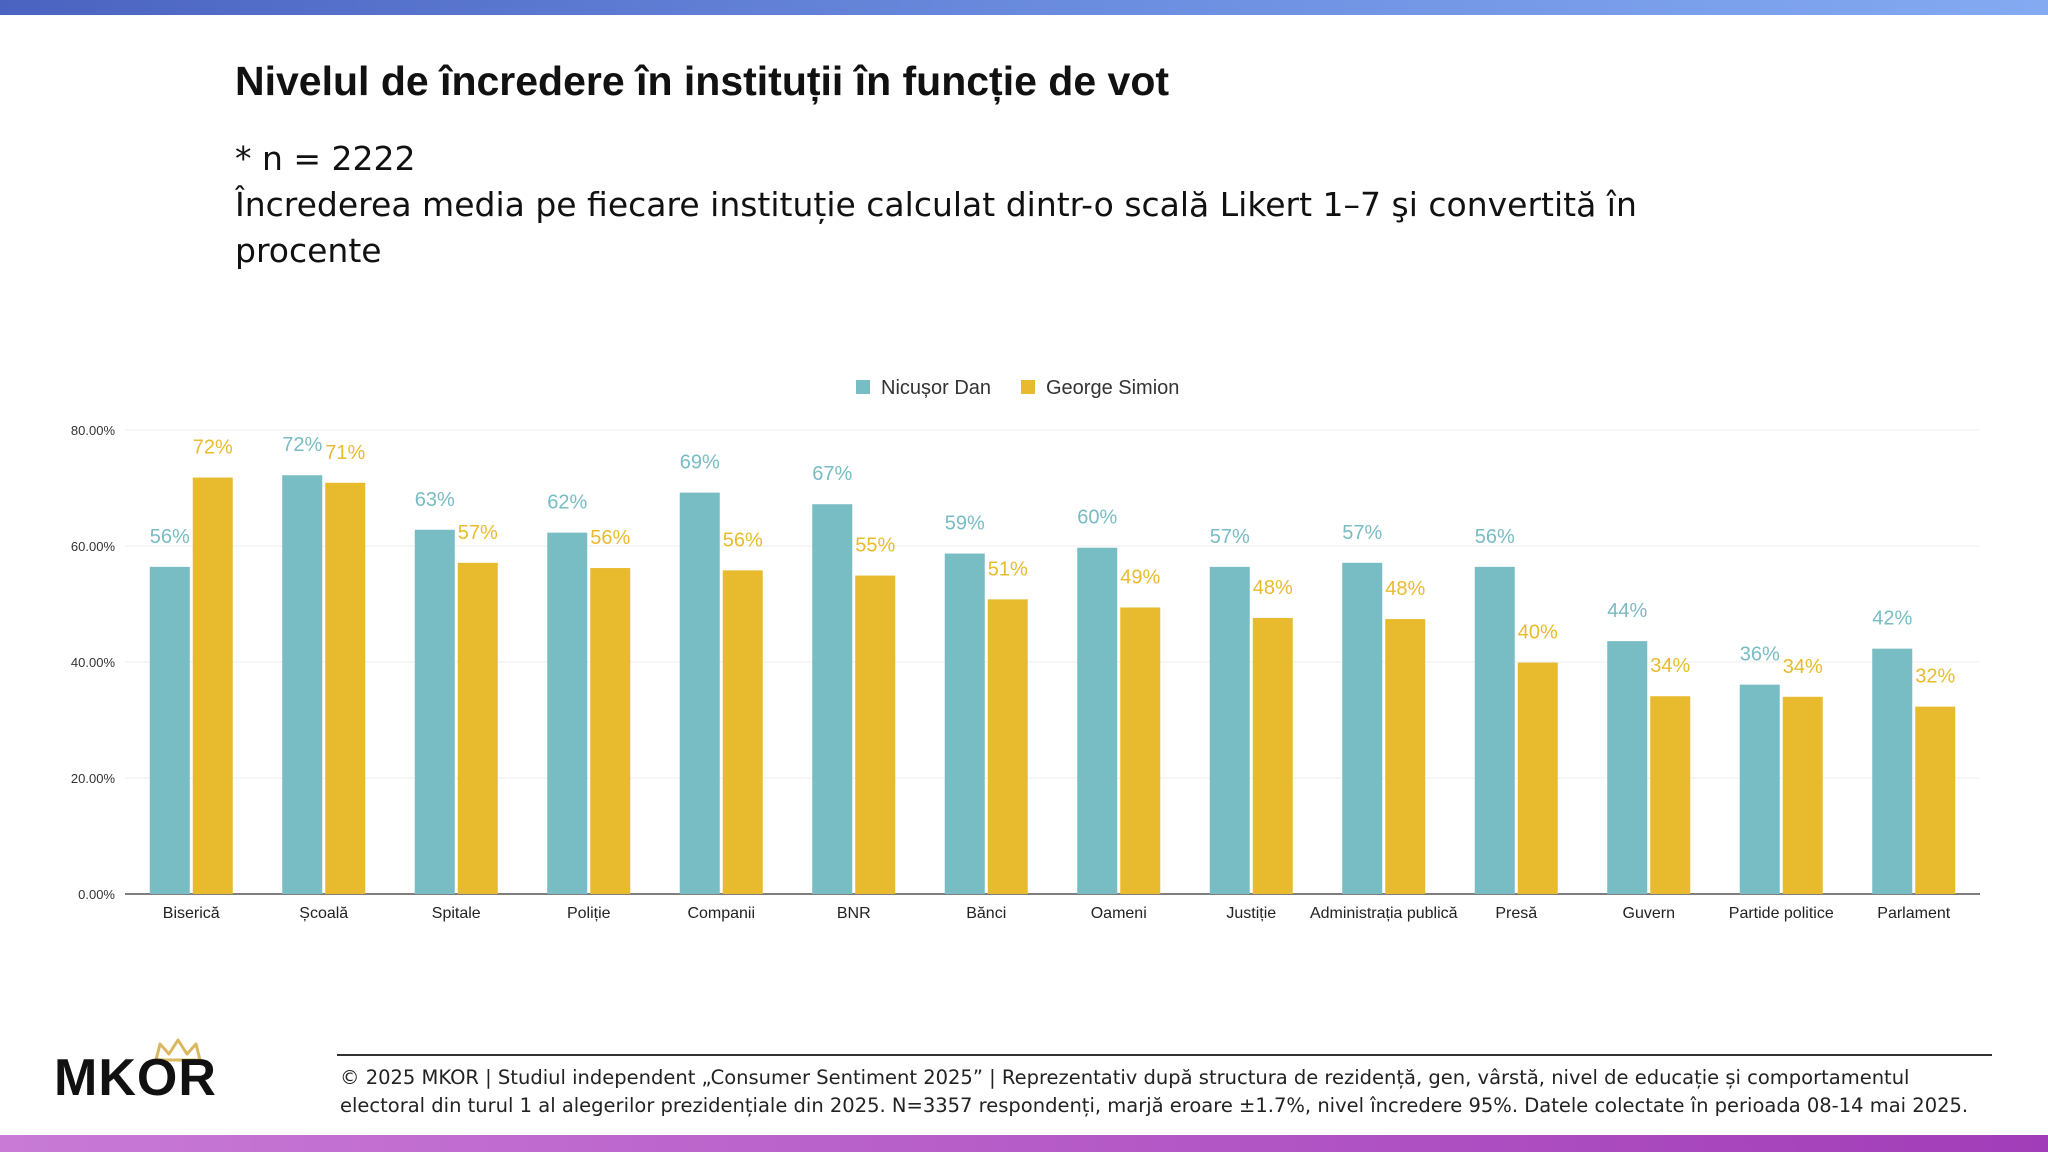 Image resolution: width=2048 pixels, height=1152 pixels. I want to click on top-accent-band, so click(1024, 7).